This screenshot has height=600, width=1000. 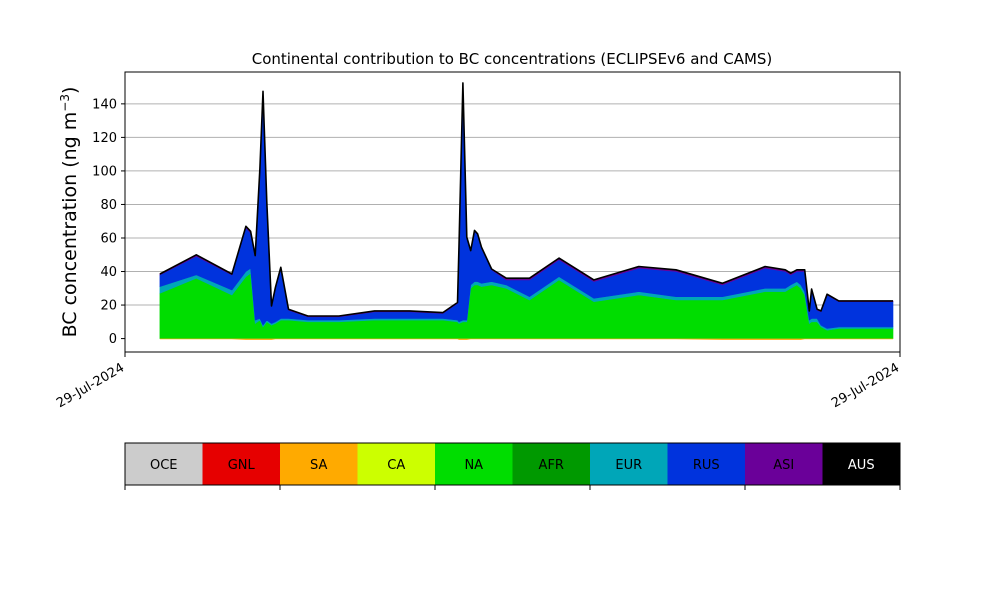 I want to click on legend-label-asi: ASI, so click(x=783, y=465).